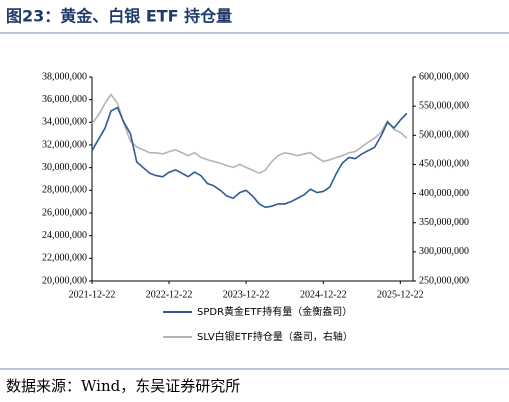 This screenshot has width=509, height=402. Describe the element at coordinates (444, 251) in the screenshot. I see `y2-tick-label: 300,000,000` at that location.